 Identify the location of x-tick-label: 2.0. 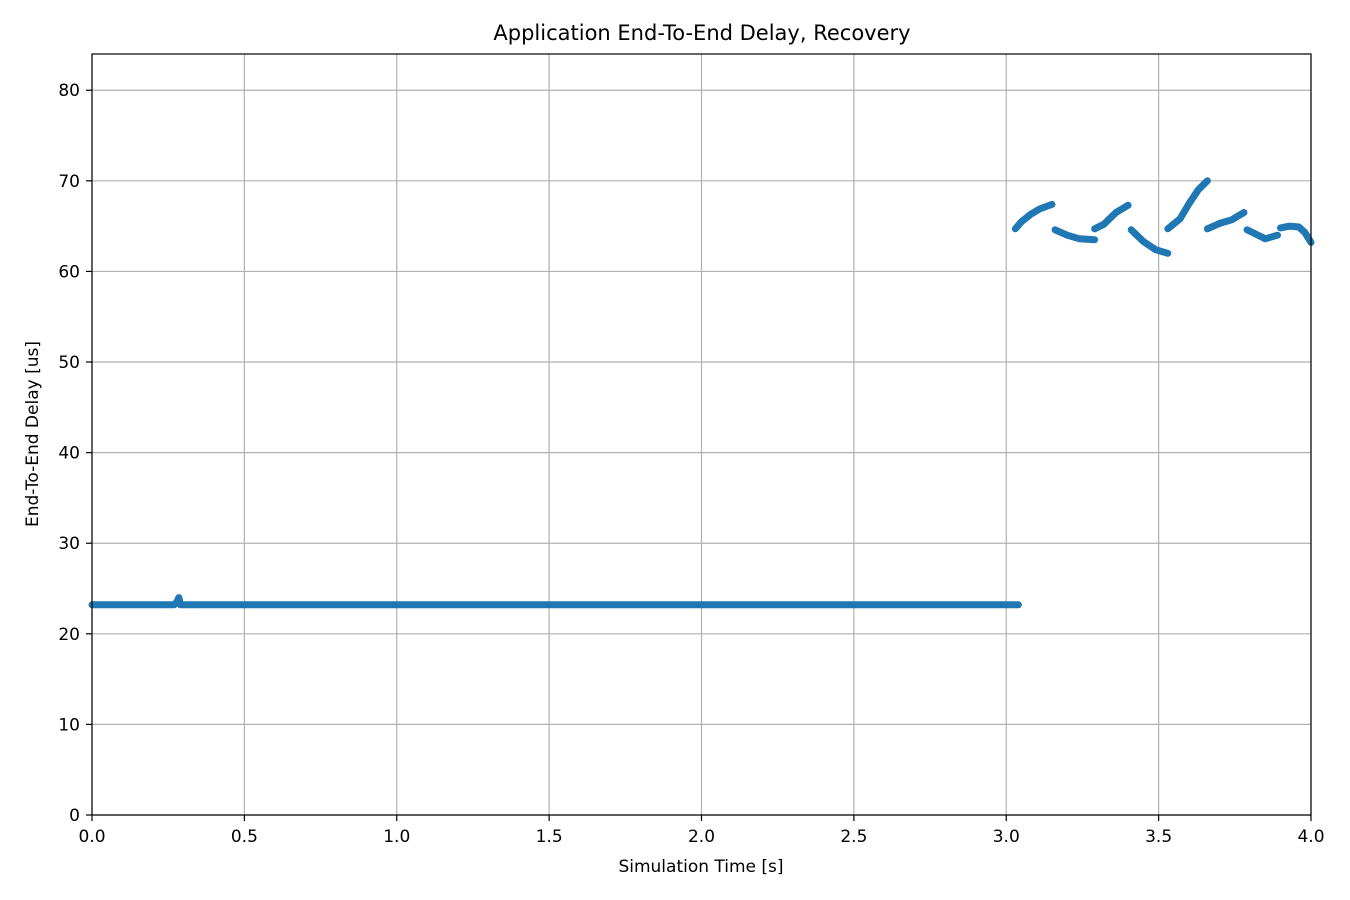
(701, 837).